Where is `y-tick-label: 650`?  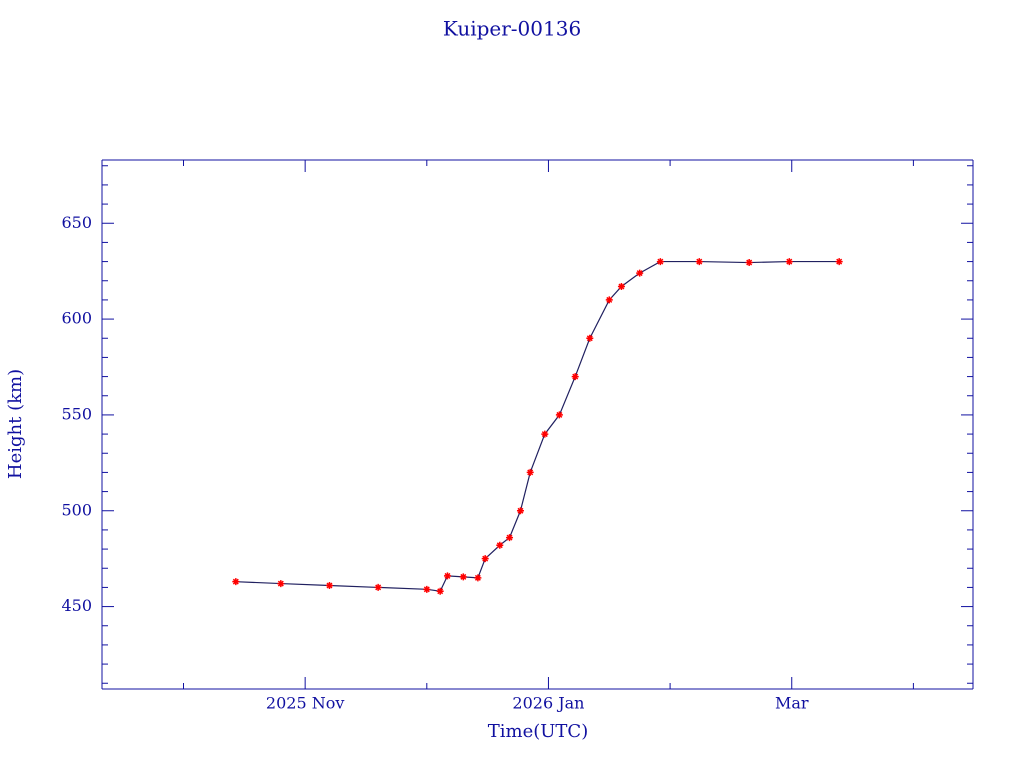
y-tick-label: 650 is located at coordinates (76, 222).